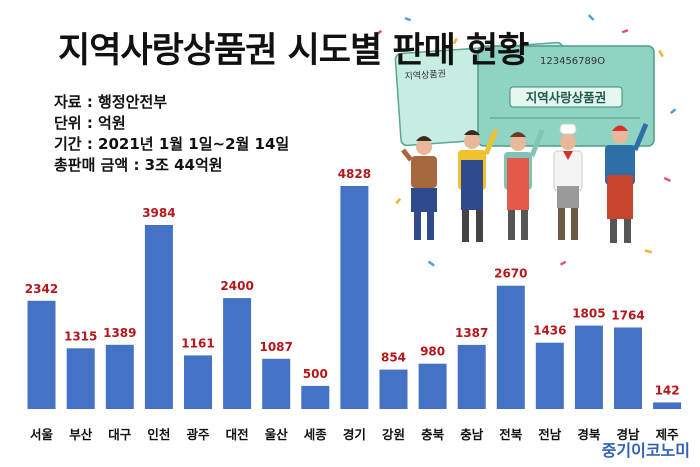 The height and width of the screenshot is (467, 700). Describe the element at coordinates (627, 316) in the screenshot. I see `value-label: 1764` at that location.